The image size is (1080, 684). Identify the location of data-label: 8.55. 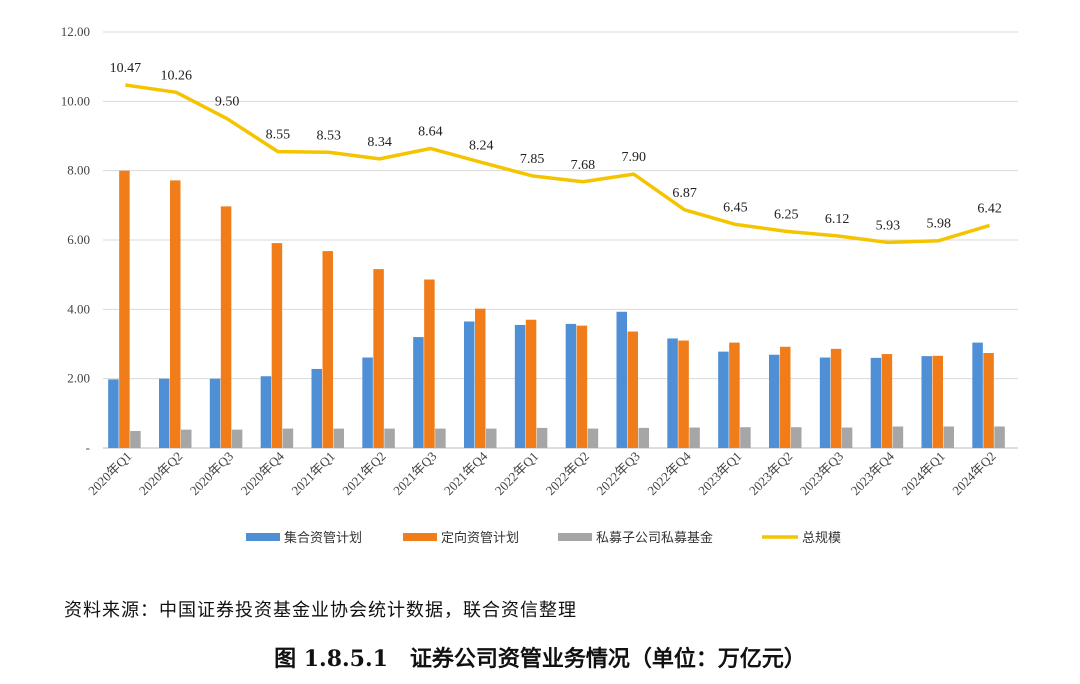
(278, 135).